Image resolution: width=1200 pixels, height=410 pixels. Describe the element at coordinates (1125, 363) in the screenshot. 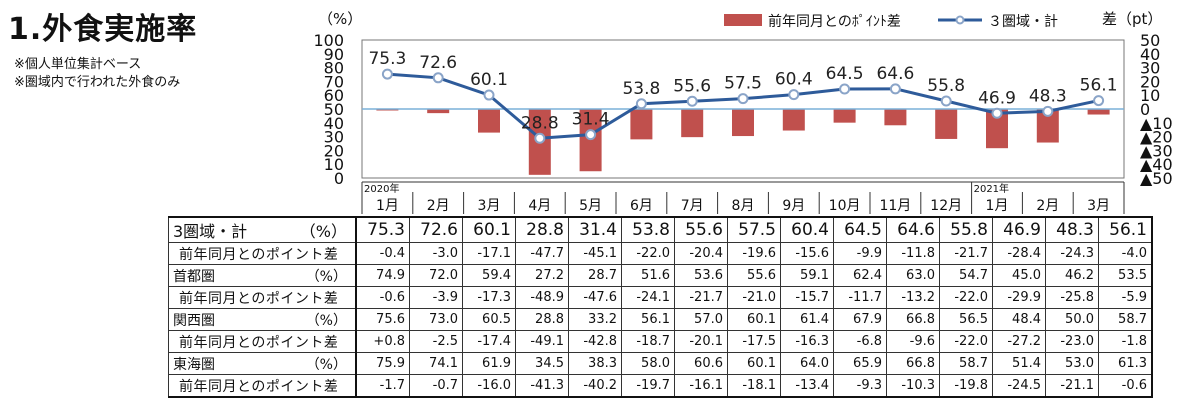

I see `table-cell: 61.3` at that location.